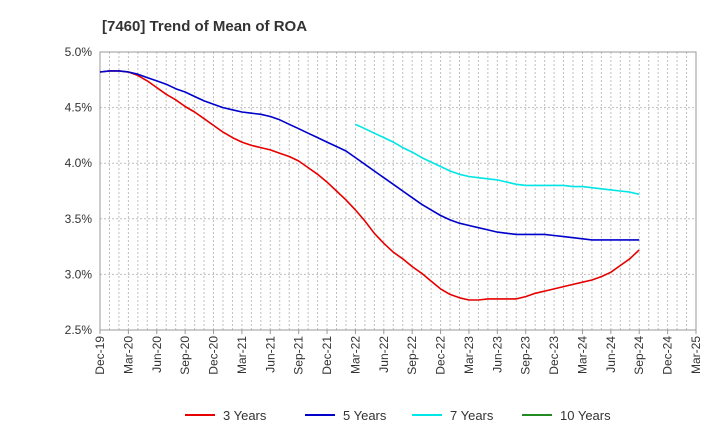 Image resolution: width=720 pixels, height=440 pixels. What do you see at coordinates (469, 355) in the screenshot?
I see `x-tick-label: Mar-23` at bounding box center [469, 355].